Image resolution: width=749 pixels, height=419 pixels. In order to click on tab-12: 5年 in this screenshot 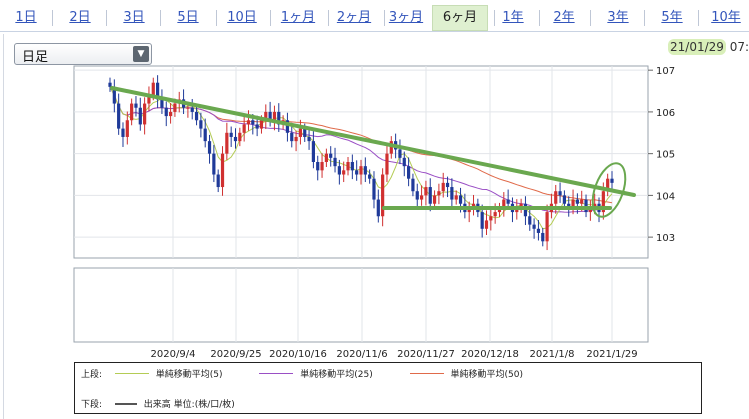, I will do `click(672, 17)`.